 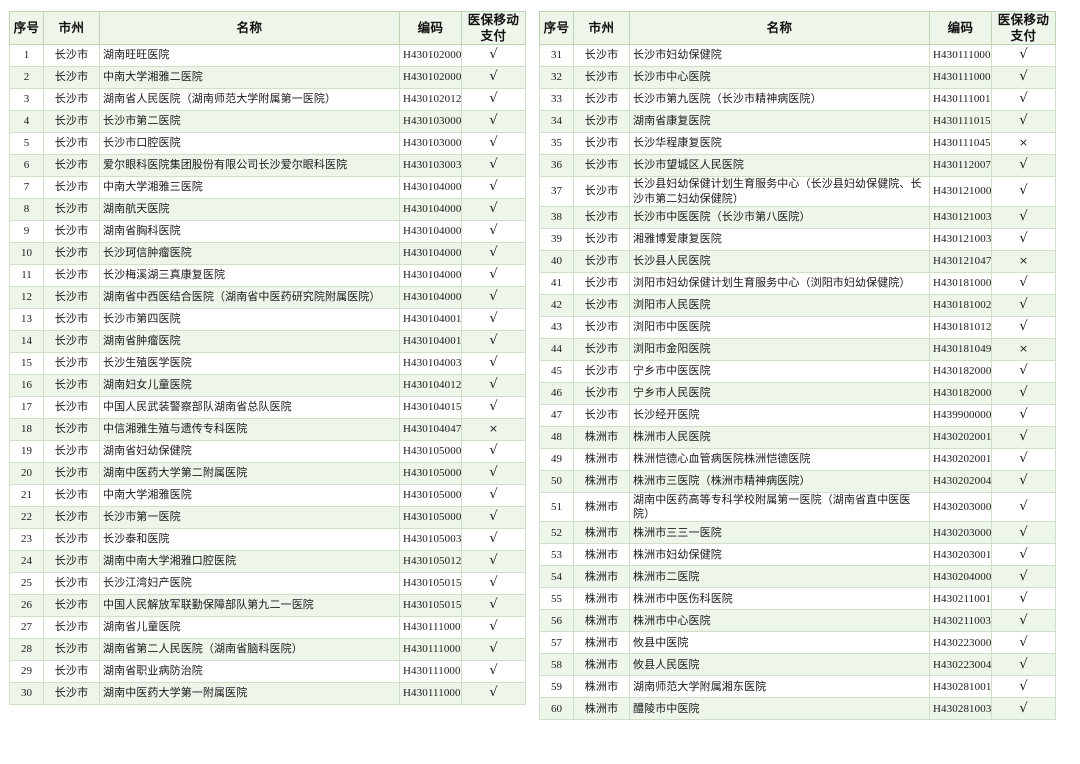 What do you see at coordinates (779, 165) in the screenshot?
I see `cell-name: 长沙市望城区人民医院` at bounding box center [779, 165].